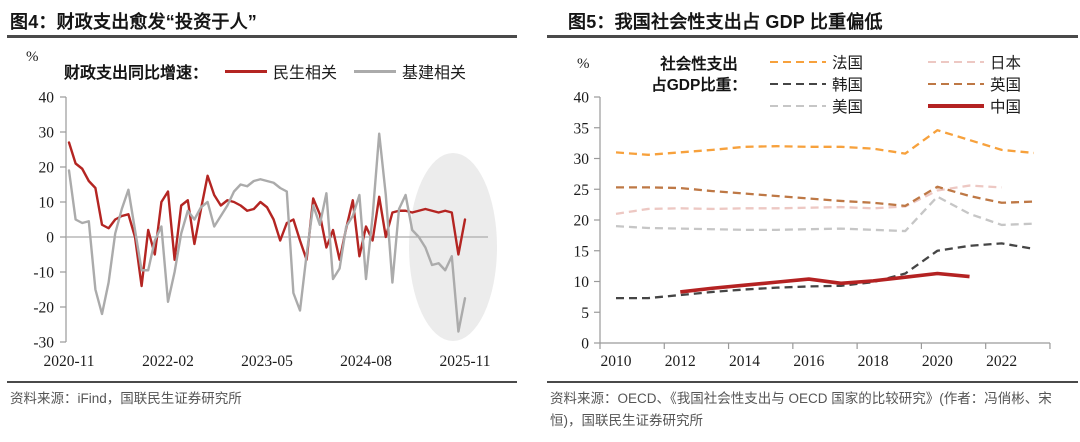  Describe the element at coordinates (582, 190) in the screenshot. I see `y-axis-tick-label: 25` at that location.